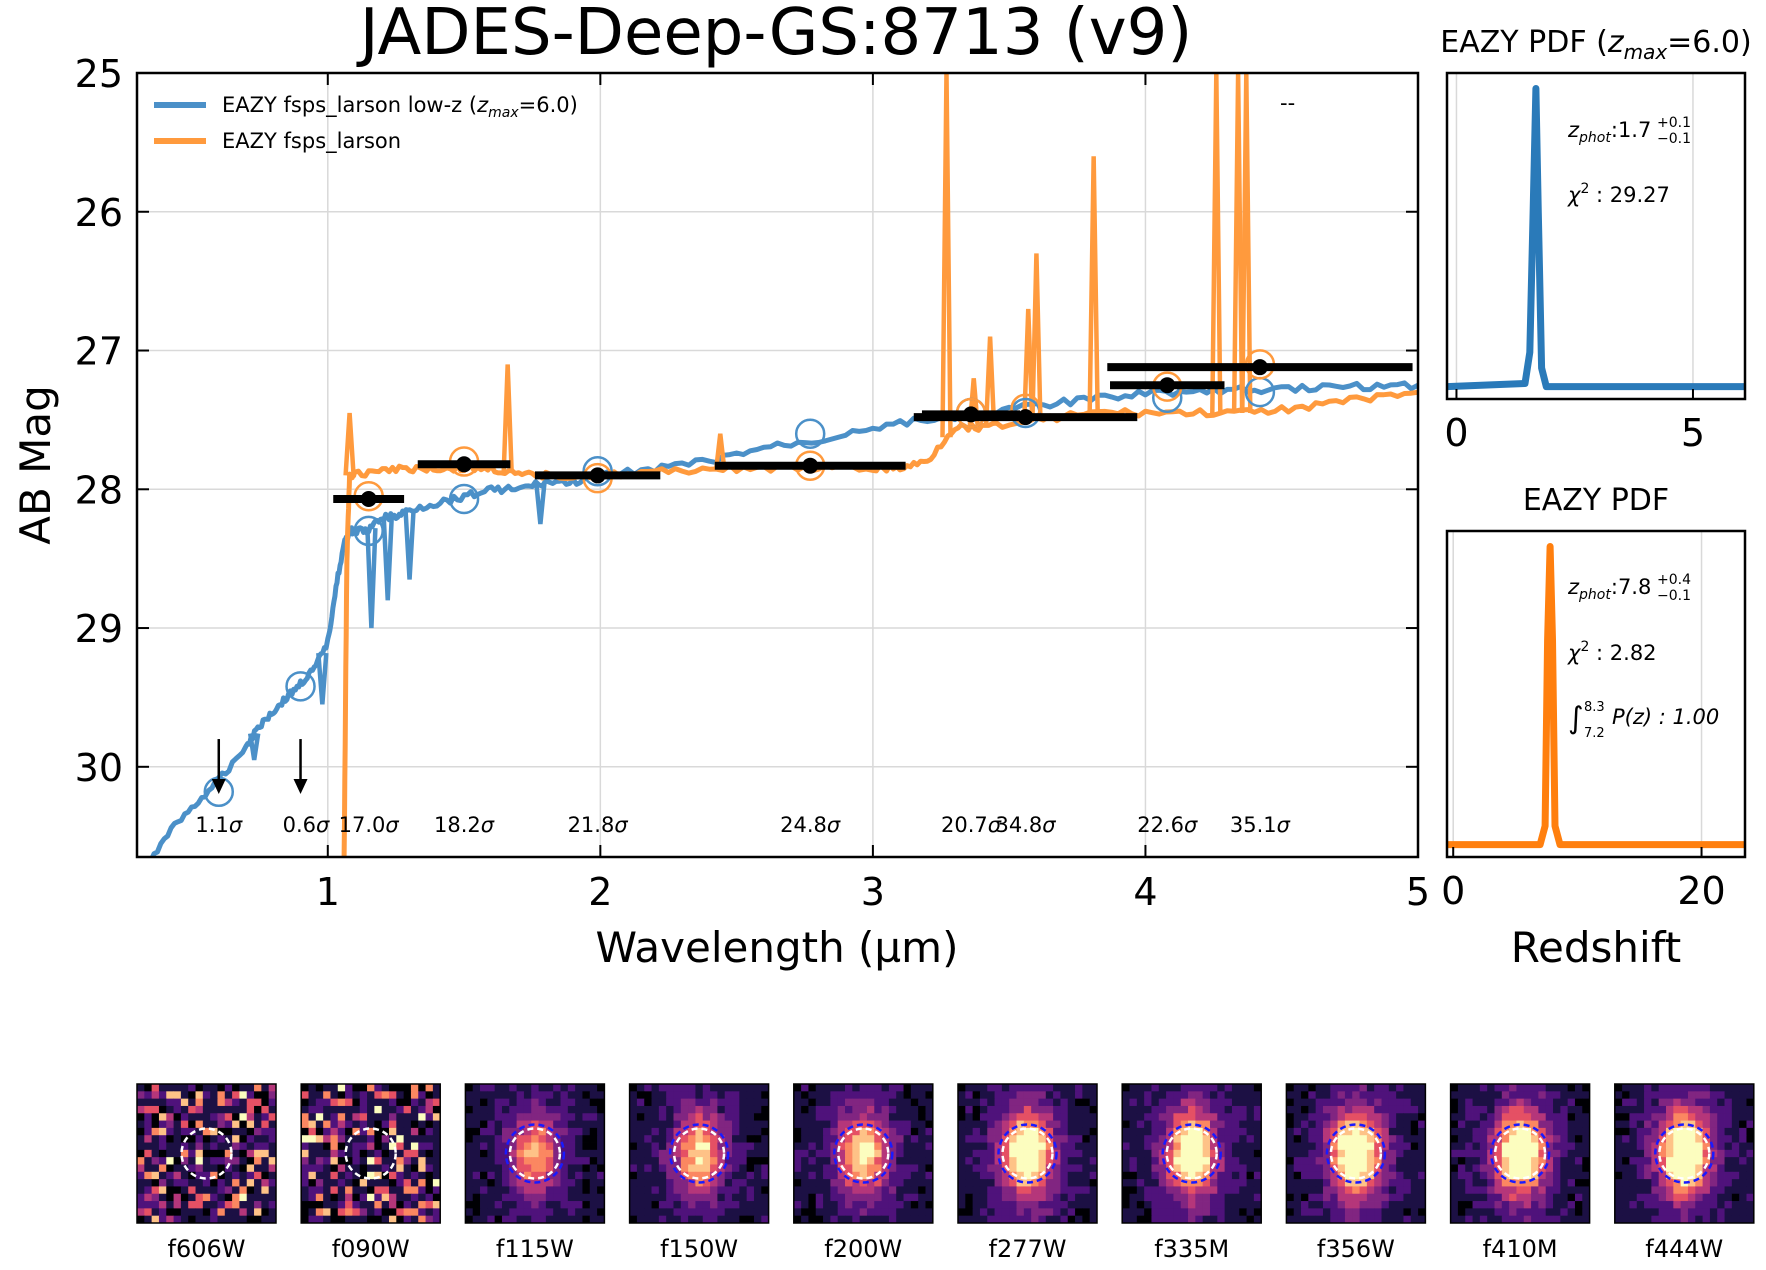 Image resolution: width=1766 pixels, height=1270 pixels. I want to click on best-line-feature, so click(1036, 336).